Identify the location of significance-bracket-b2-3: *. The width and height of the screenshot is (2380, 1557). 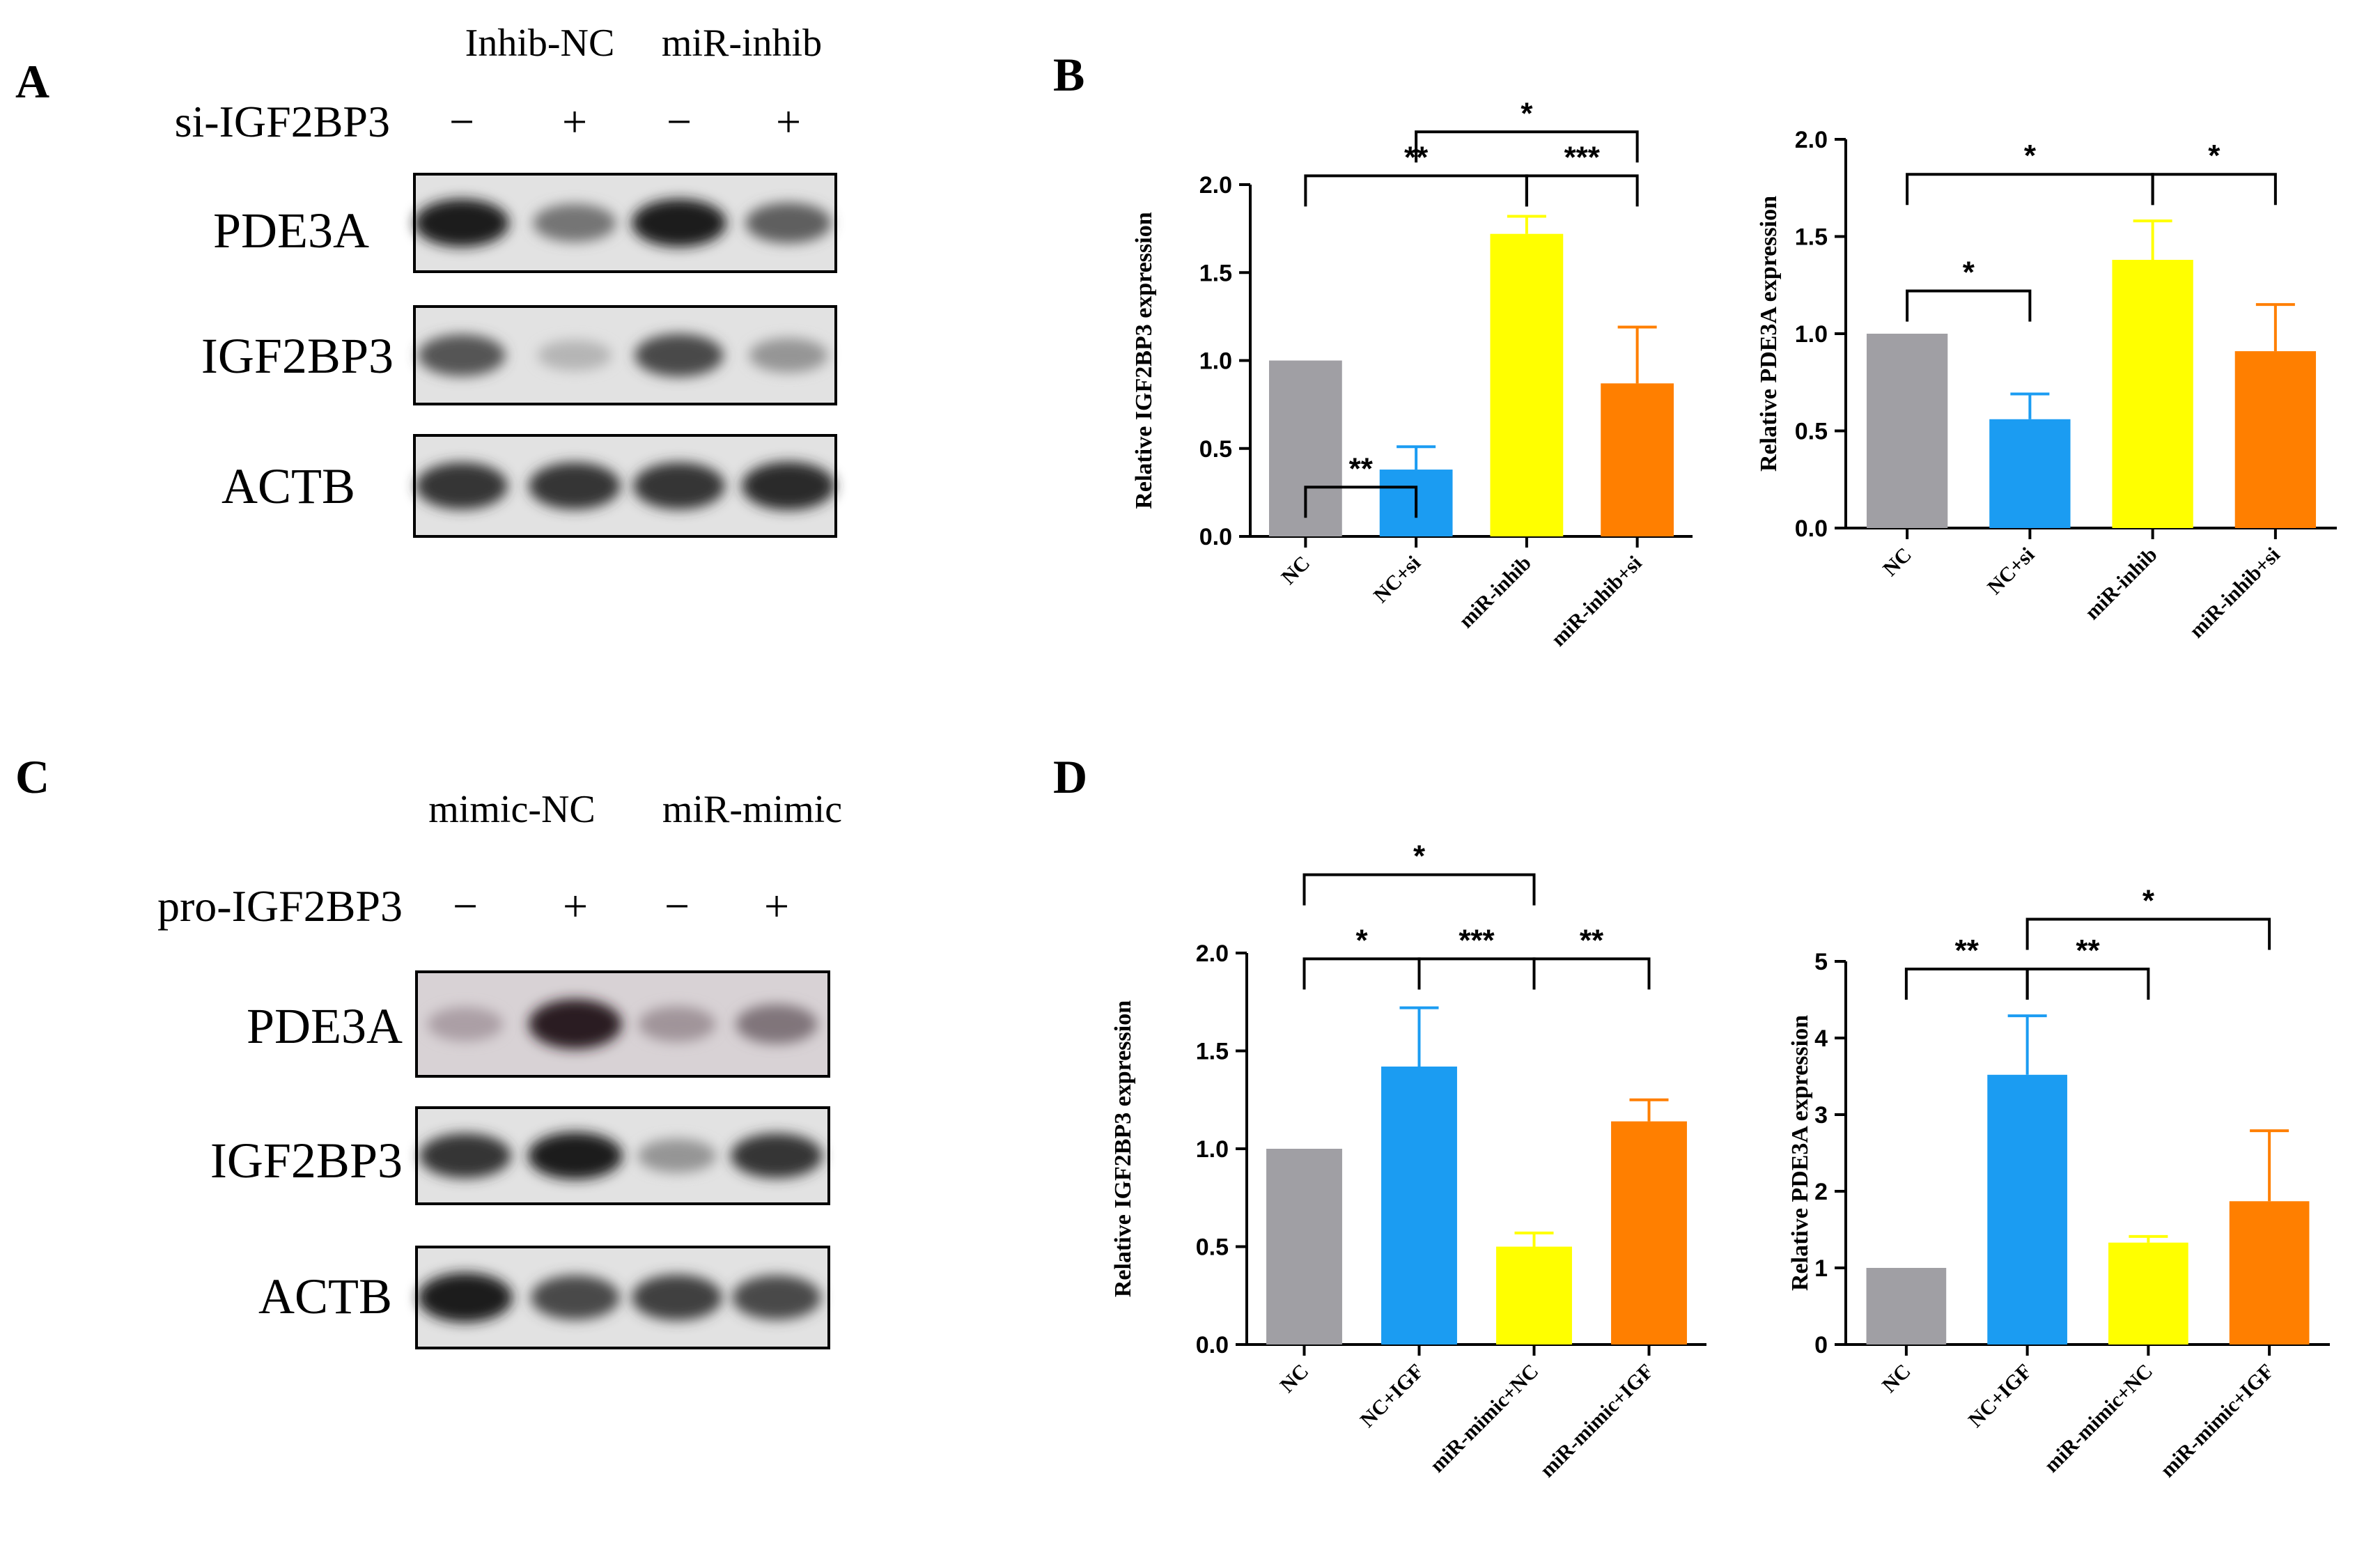
(2214, 172).